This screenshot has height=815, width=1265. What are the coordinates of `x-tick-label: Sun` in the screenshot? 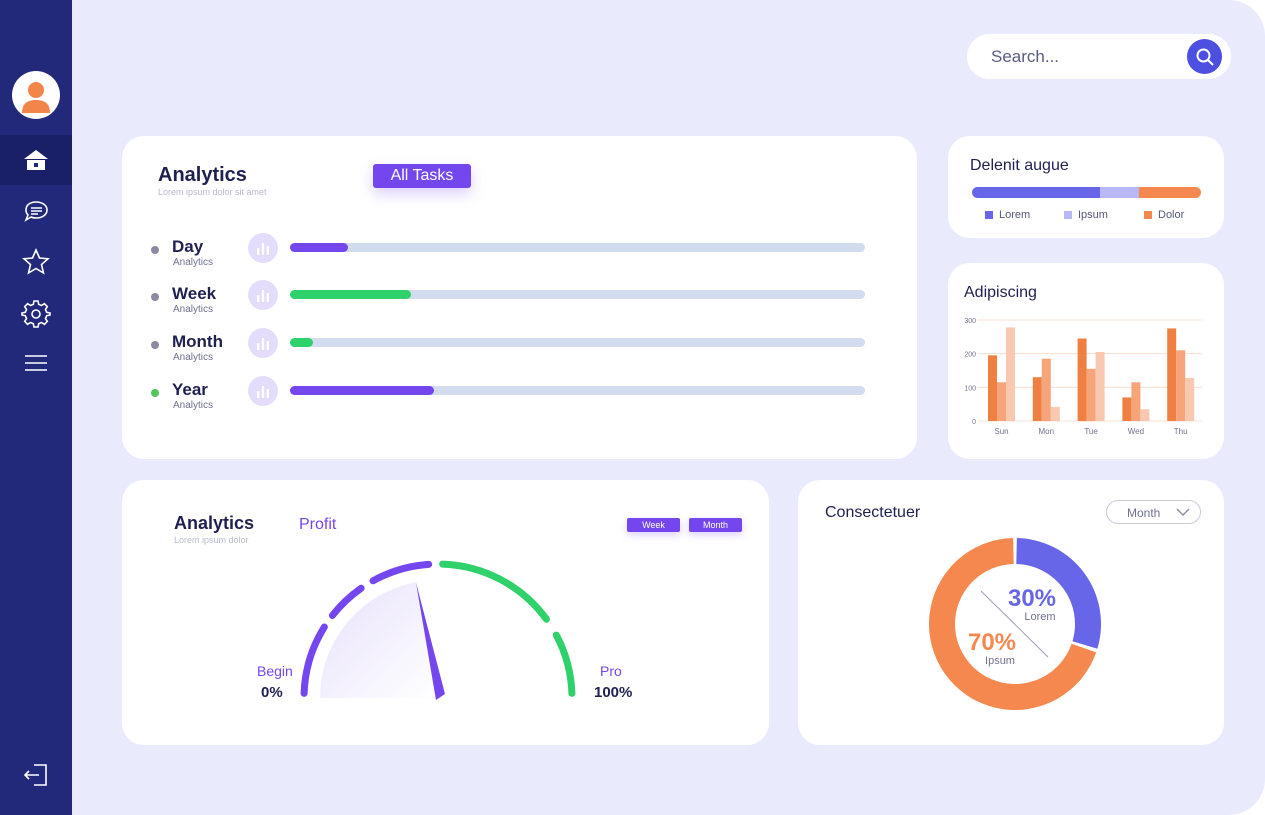 It's located at (1001, 431).